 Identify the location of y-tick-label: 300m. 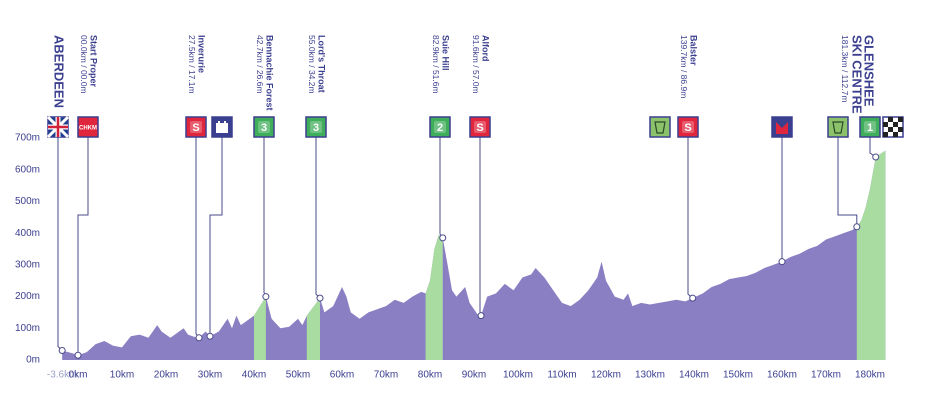
(27, 264).